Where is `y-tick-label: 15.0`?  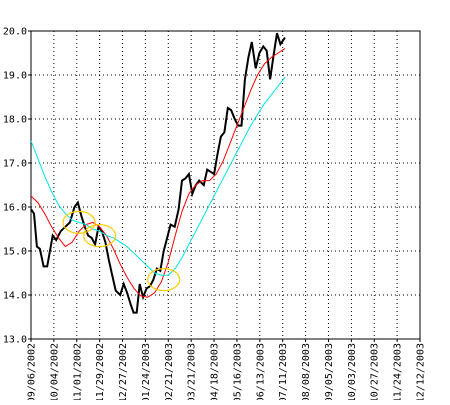 y-tick-label: 15.0 is located at coordinates (15, 252).